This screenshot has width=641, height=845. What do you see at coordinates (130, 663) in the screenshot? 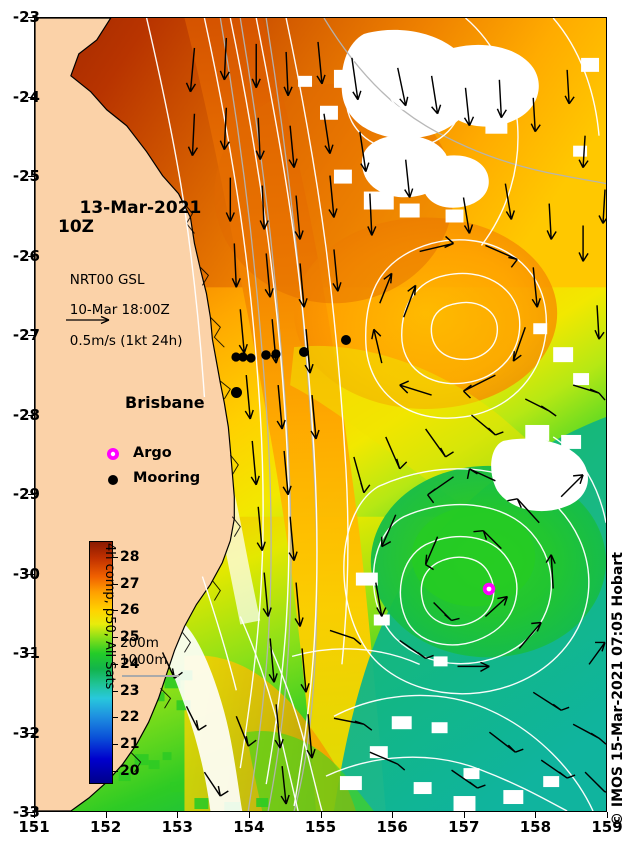
I see `colorbar-tick-label: 24` at bounding box center [130, 663].